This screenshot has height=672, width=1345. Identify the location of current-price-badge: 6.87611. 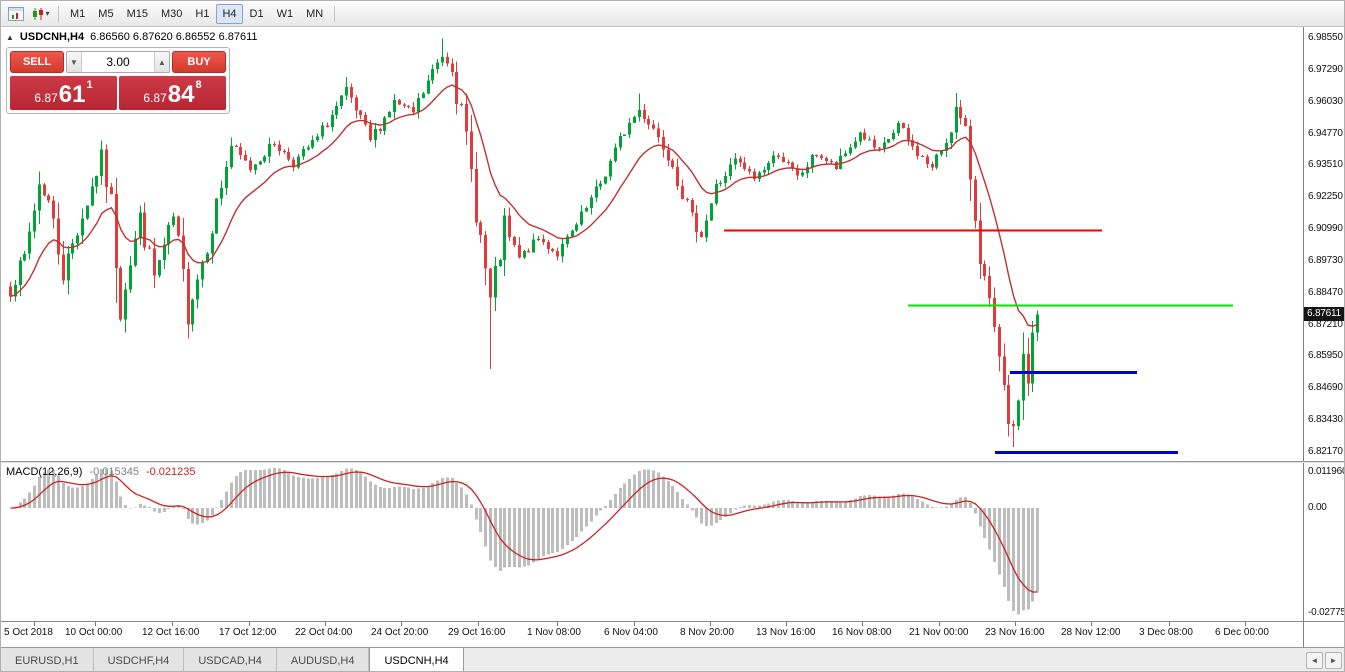
(1324, 314).